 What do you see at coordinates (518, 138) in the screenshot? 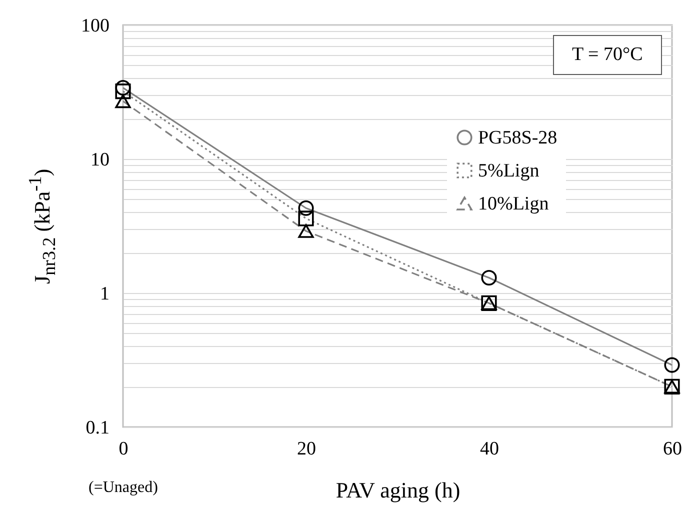
I see `legend-label: PG58S-28` at bounding box center [518, 138].